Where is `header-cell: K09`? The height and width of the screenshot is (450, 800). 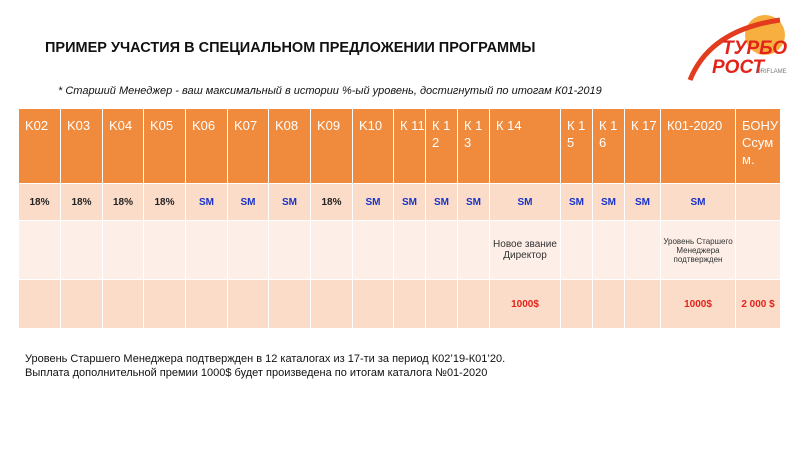
header-cell: K09 is located at coordinates (331, 146).